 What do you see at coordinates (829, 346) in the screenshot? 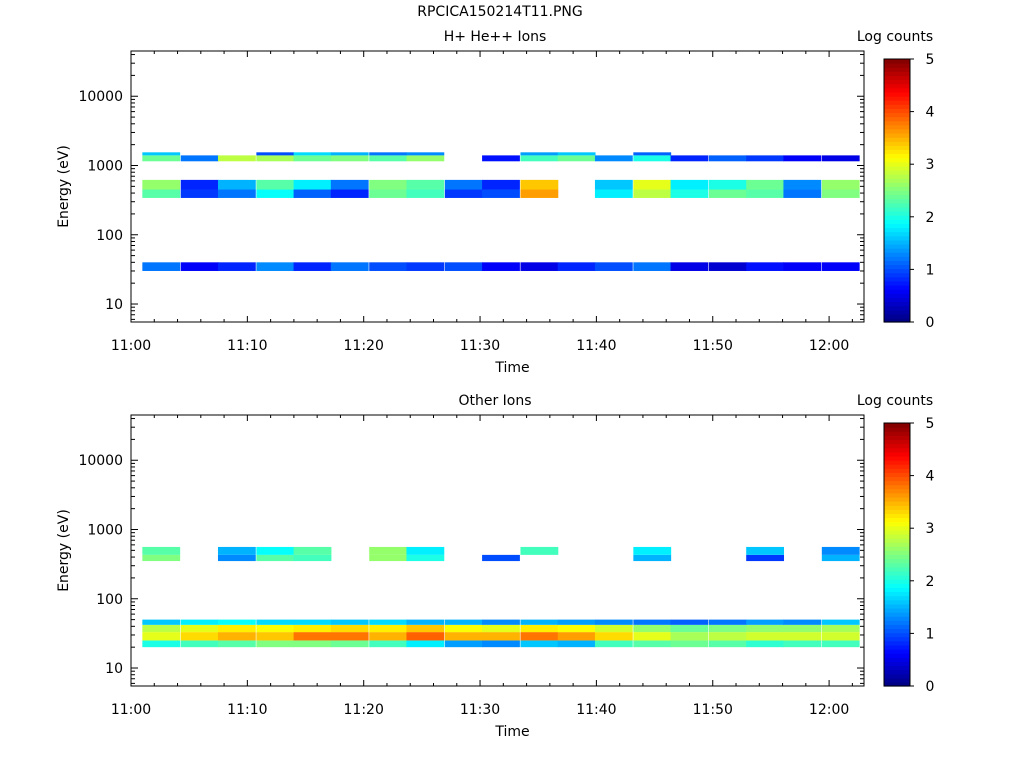
I see `x-tick-label: 12:00` at bounding box center [829, 346].